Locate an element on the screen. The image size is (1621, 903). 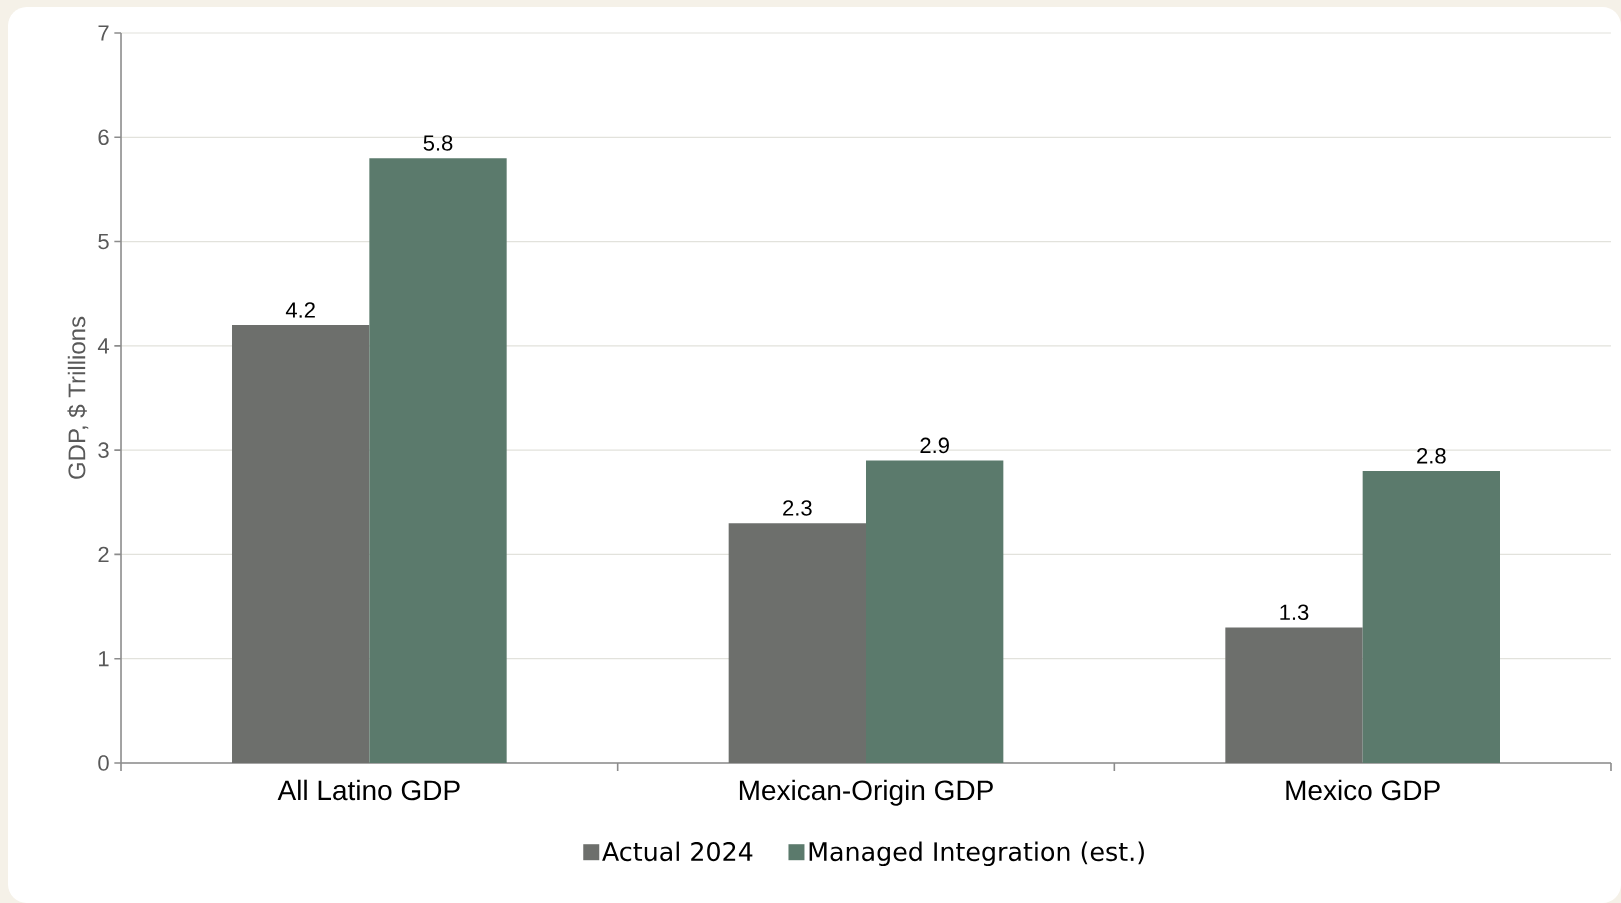
data-label: 1.3 is located at coordinates (1294, 612).